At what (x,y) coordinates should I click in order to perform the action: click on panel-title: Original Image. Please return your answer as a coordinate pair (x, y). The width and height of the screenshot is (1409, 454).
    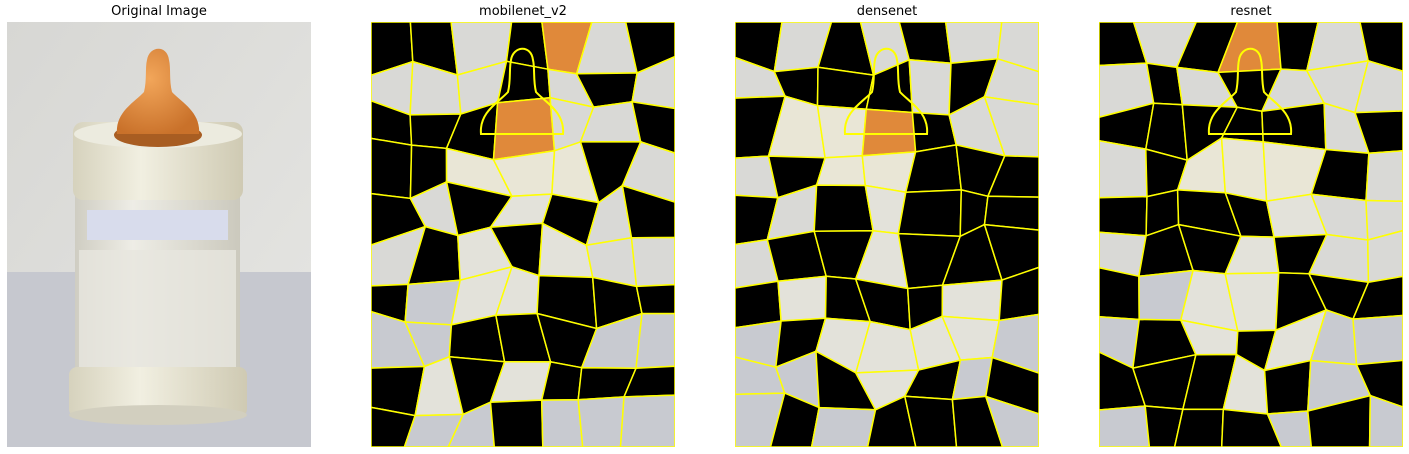
    Looking at the image, I should click on (159, 11).